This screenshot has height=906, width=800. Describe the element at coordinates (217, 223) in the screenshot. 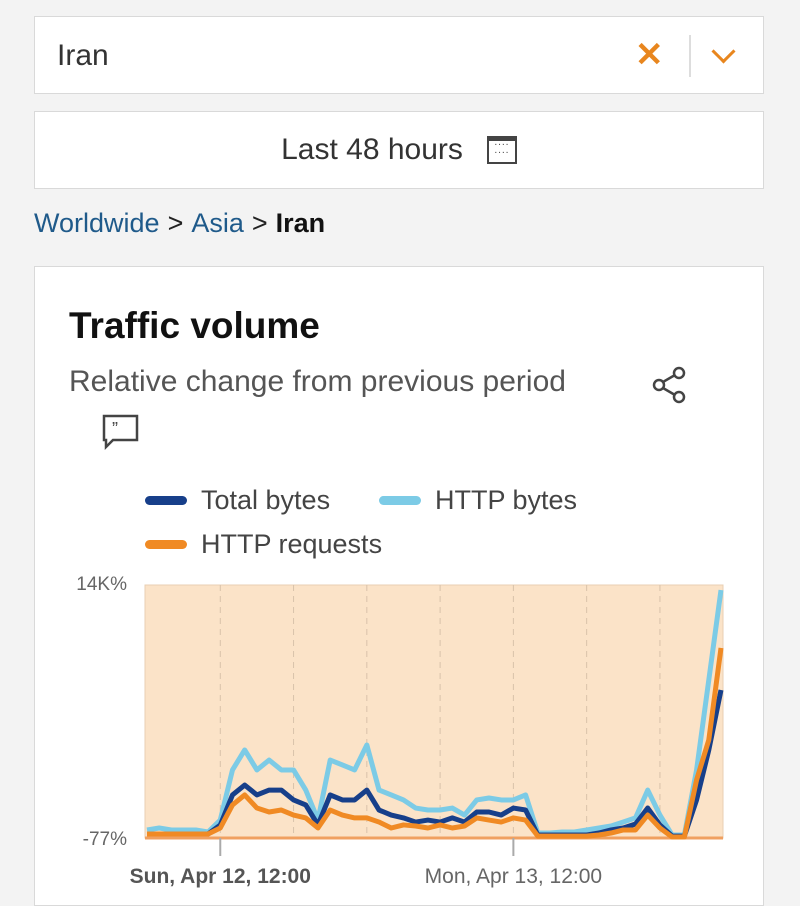

I see `breadcrumb-asia: Asia` at that location.